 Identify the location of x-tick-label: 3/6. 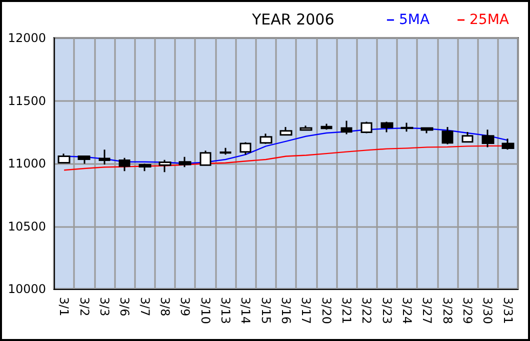
(125, 306).